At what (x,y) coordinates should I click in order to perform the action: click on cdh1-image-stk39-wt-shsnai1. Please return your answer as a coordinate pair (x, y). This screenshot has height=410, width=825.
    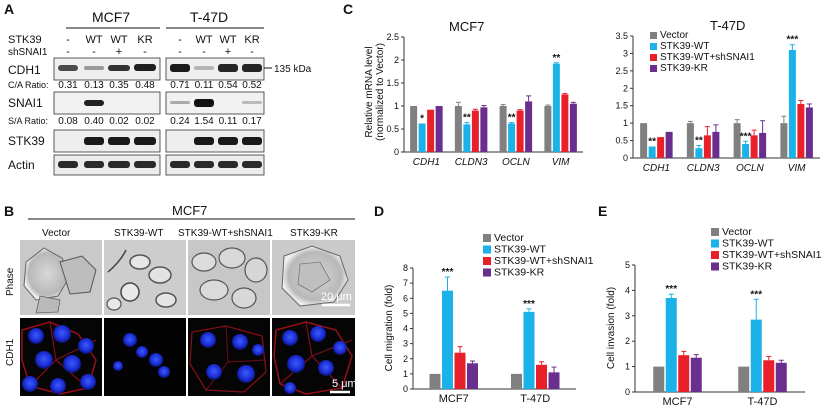
    Looking at the image, I should click on (229, 357).